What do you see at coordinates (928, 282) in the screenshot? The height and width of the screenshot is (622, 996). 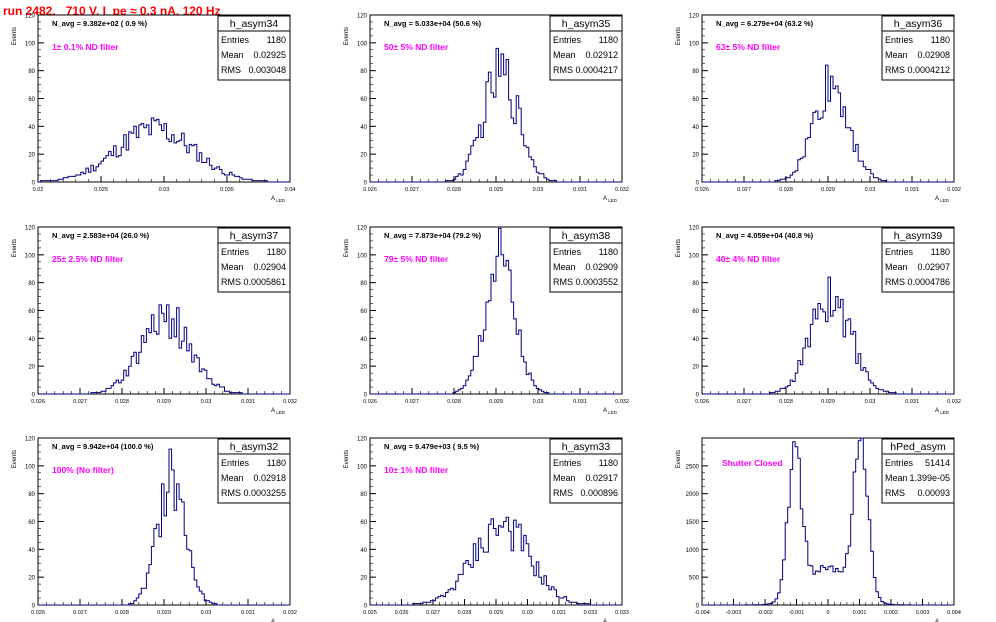 I see `stat-value-rms: 0.0004786` at bounding box center [928, 282].